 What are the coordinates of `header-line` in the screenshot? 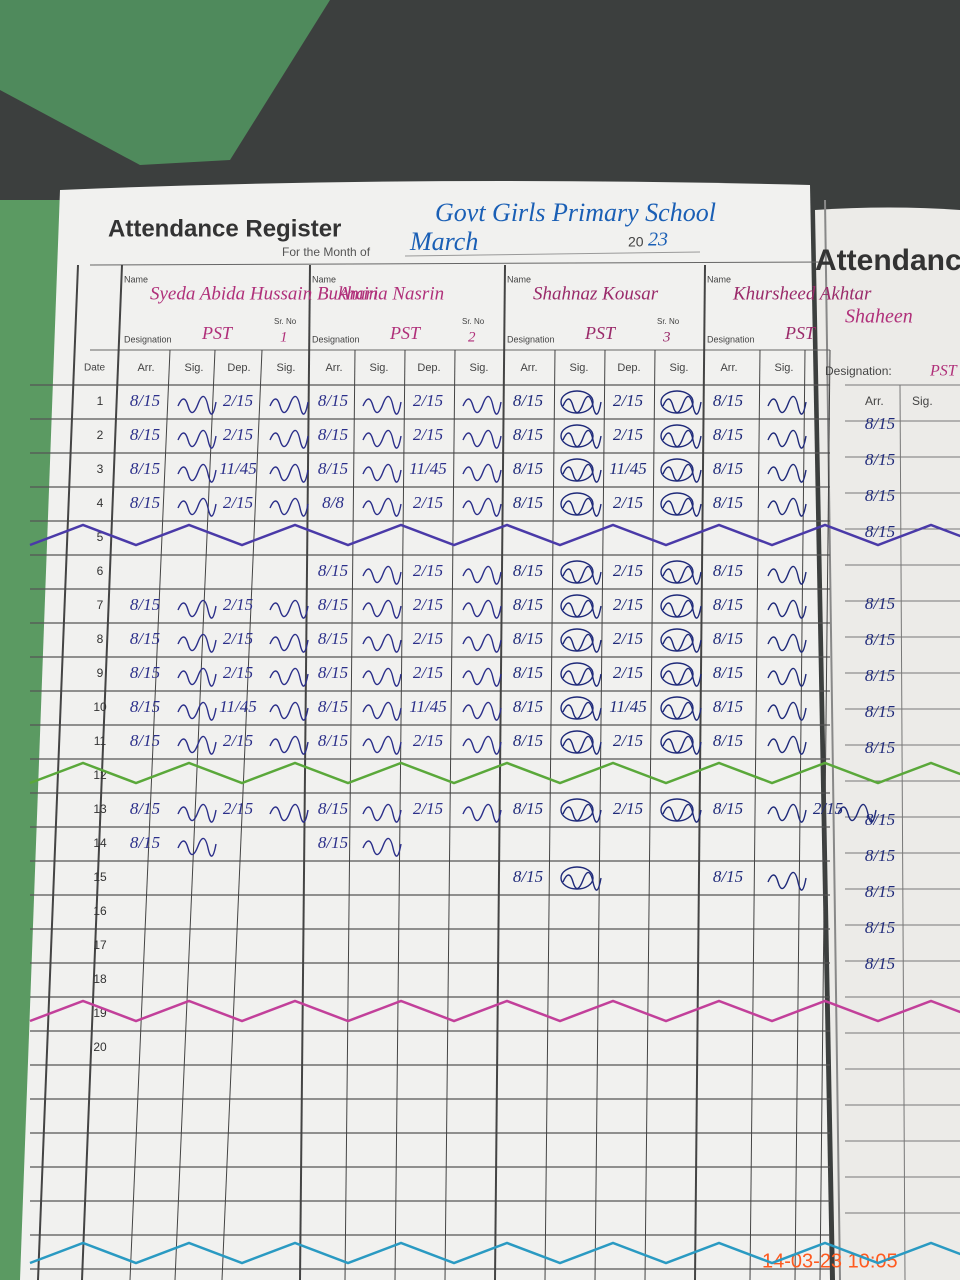 It's located at (460, 263).